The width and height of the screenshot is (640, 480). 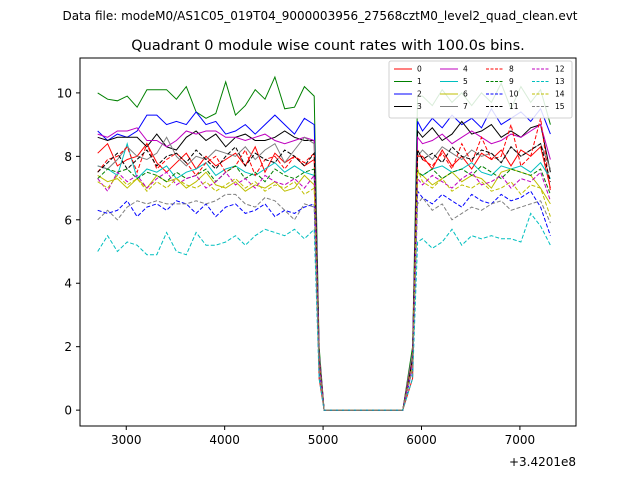 What do you see at coordinates (511, 69) in the screenshot?
I see `legend-label: 8` at bounding box center [511, 69].